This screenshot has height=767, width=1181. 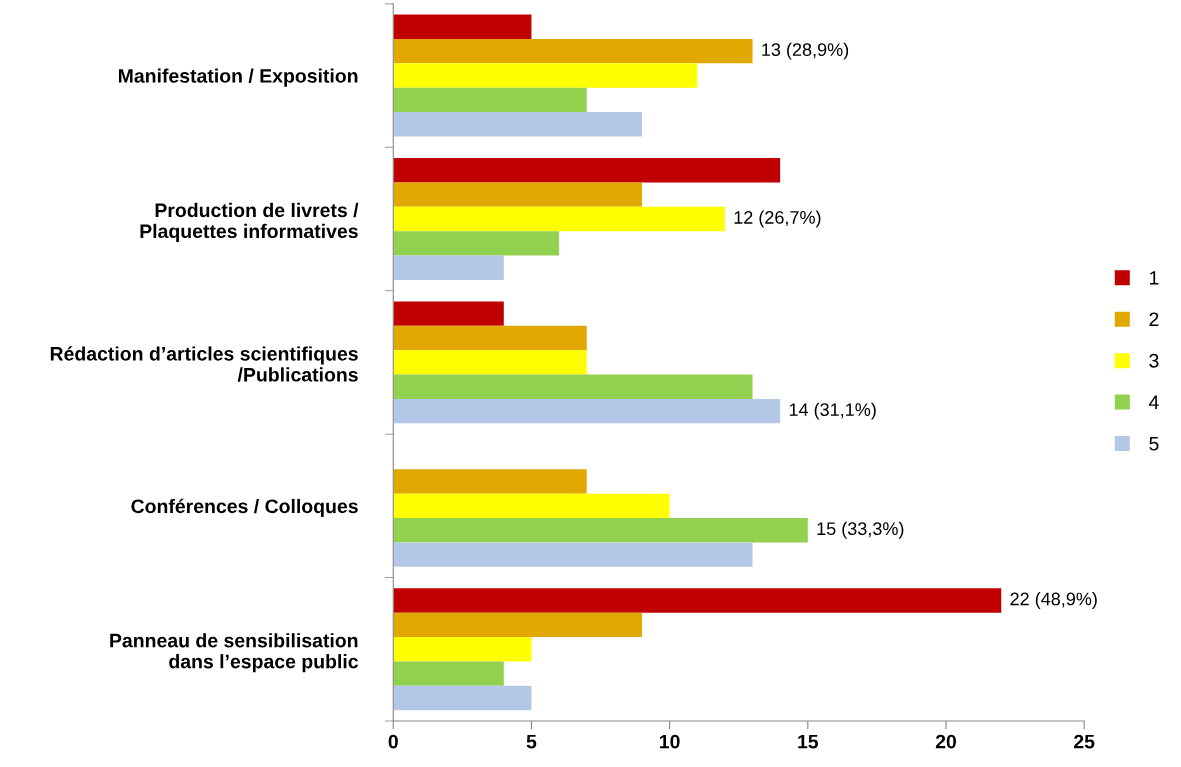 What do you see at coordinates (670, 741) in the screenshot?
I see `x-tick-label: 10` at bounding box center [670, 741].